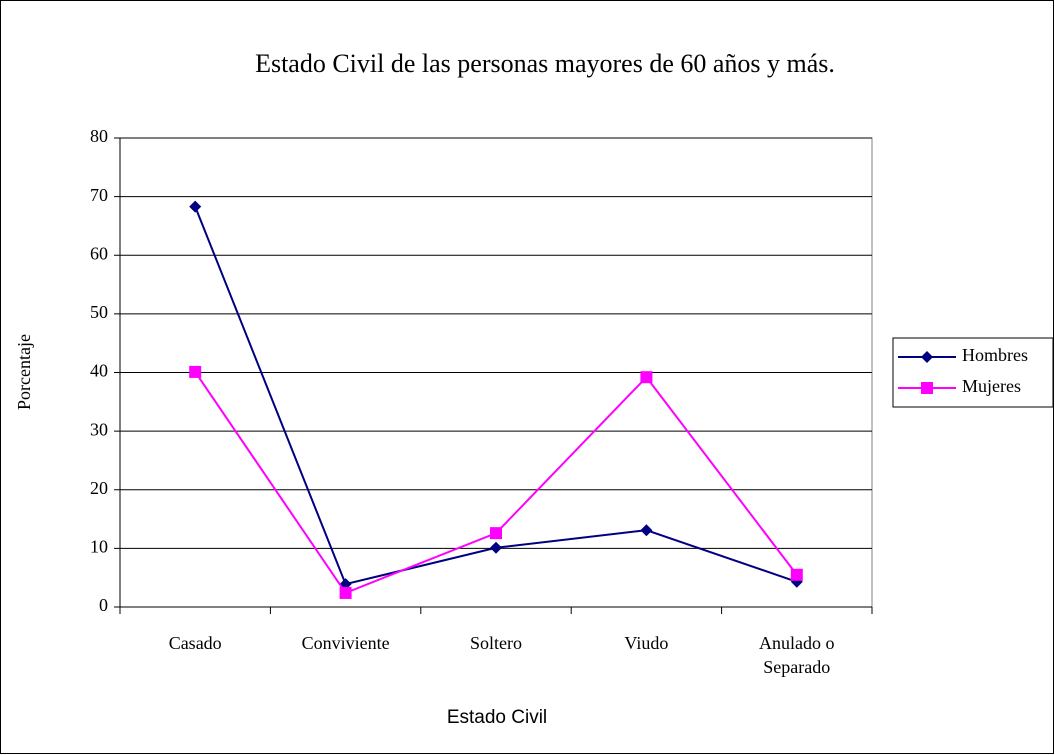 This screenshot has height=755, width=1055. What do you see at coordinates (103, 605) in the screenshot?
I see `y-tick-label: 0` at bounding box center [103, 605].